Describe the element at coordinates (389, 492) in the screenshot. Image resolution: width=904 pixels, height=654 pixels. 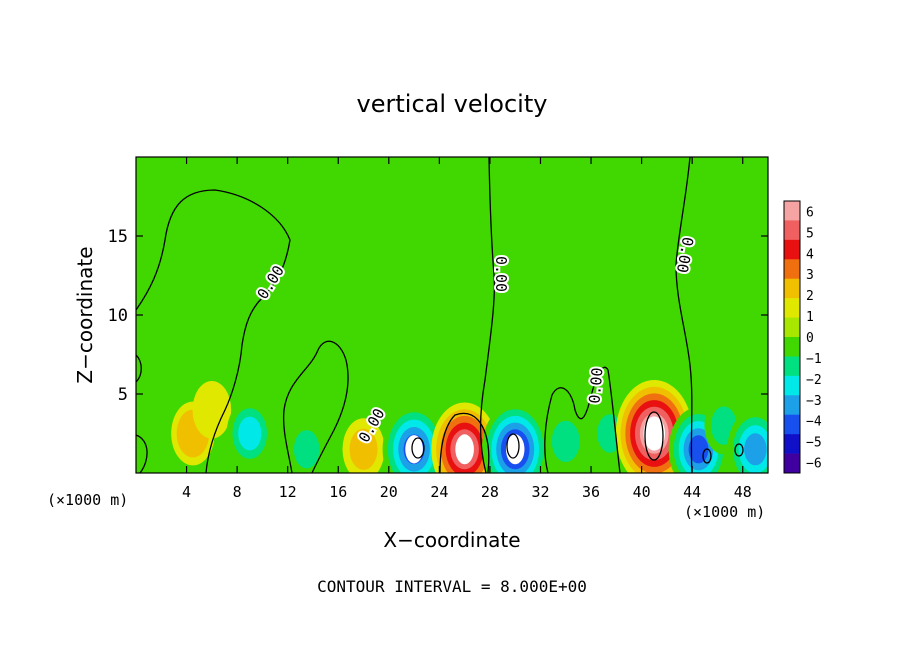
I see `x-tick-label: 20` at that location.